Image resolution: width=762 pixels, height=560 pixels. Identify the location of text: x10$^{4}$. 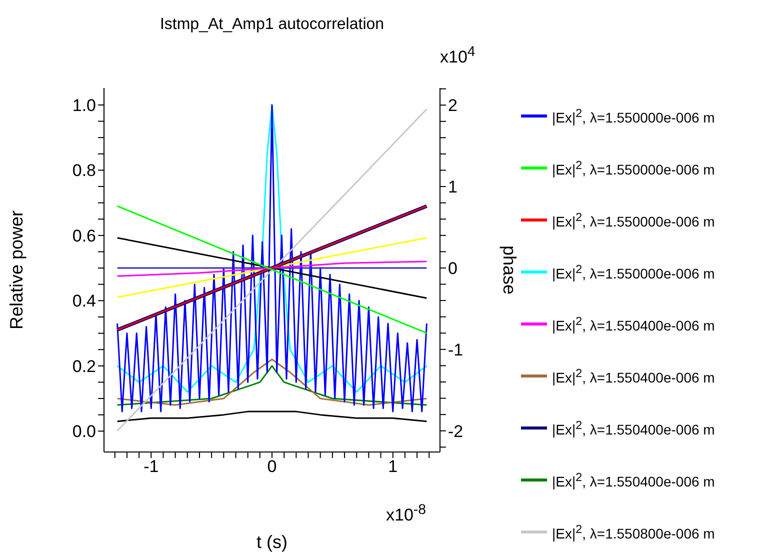
(458, 56).